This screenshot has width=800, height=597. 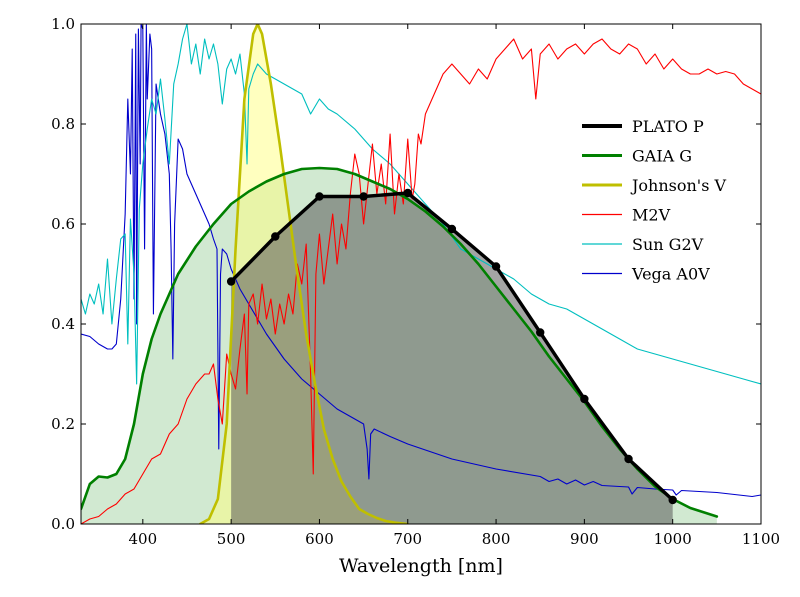 What do you see at coordinates (496, 539) in the screenshot?
I see `x-tick-label: 800` at bounding box center [496, 539].